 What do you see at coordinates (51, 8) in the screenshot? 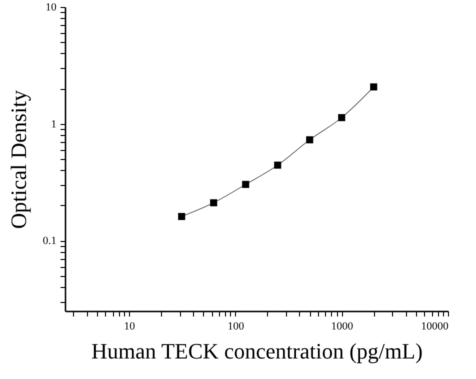
I see `y-tick-label: 10` at bounding box center [51, 8].